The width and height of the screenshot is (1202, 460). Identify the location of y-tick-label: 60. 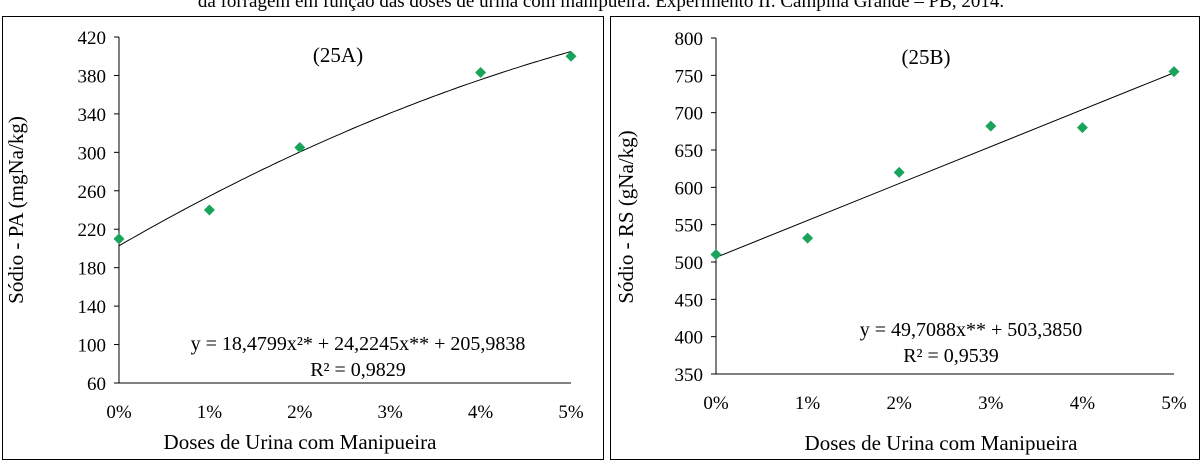
(96, 384).